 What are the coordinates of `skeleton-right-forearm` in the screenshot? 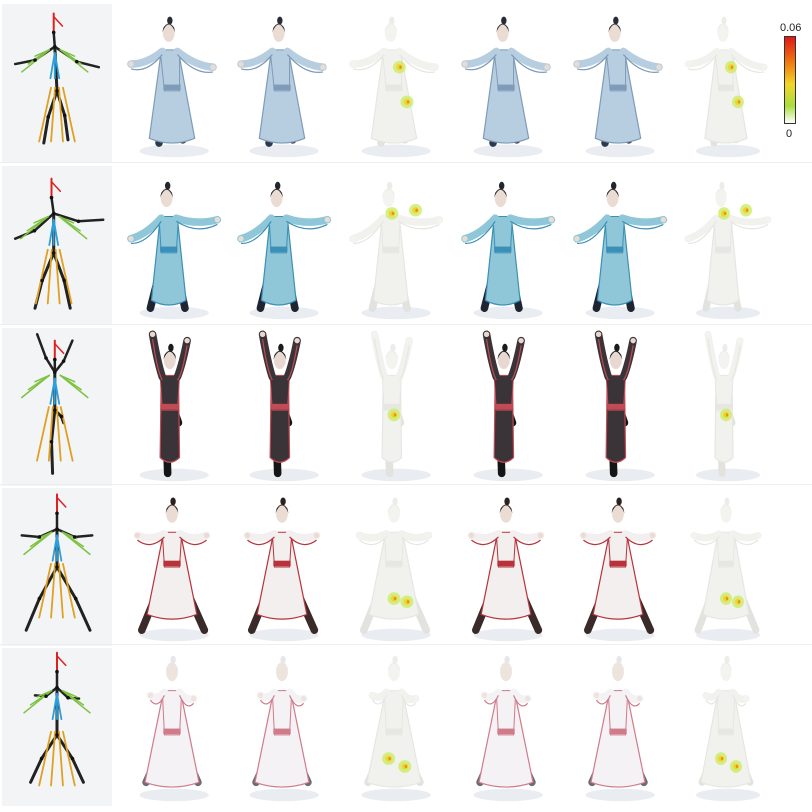 It's located at (88, 64).